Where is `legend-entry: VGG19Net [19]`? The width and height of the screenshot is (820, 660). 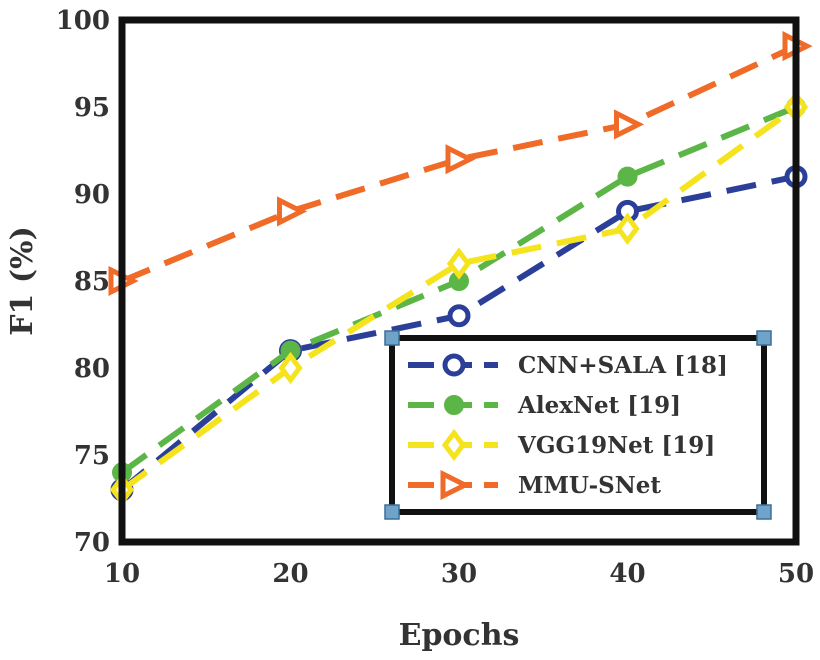
legend-entry: VGG19Net [19] is located at coordinates (561, 445).